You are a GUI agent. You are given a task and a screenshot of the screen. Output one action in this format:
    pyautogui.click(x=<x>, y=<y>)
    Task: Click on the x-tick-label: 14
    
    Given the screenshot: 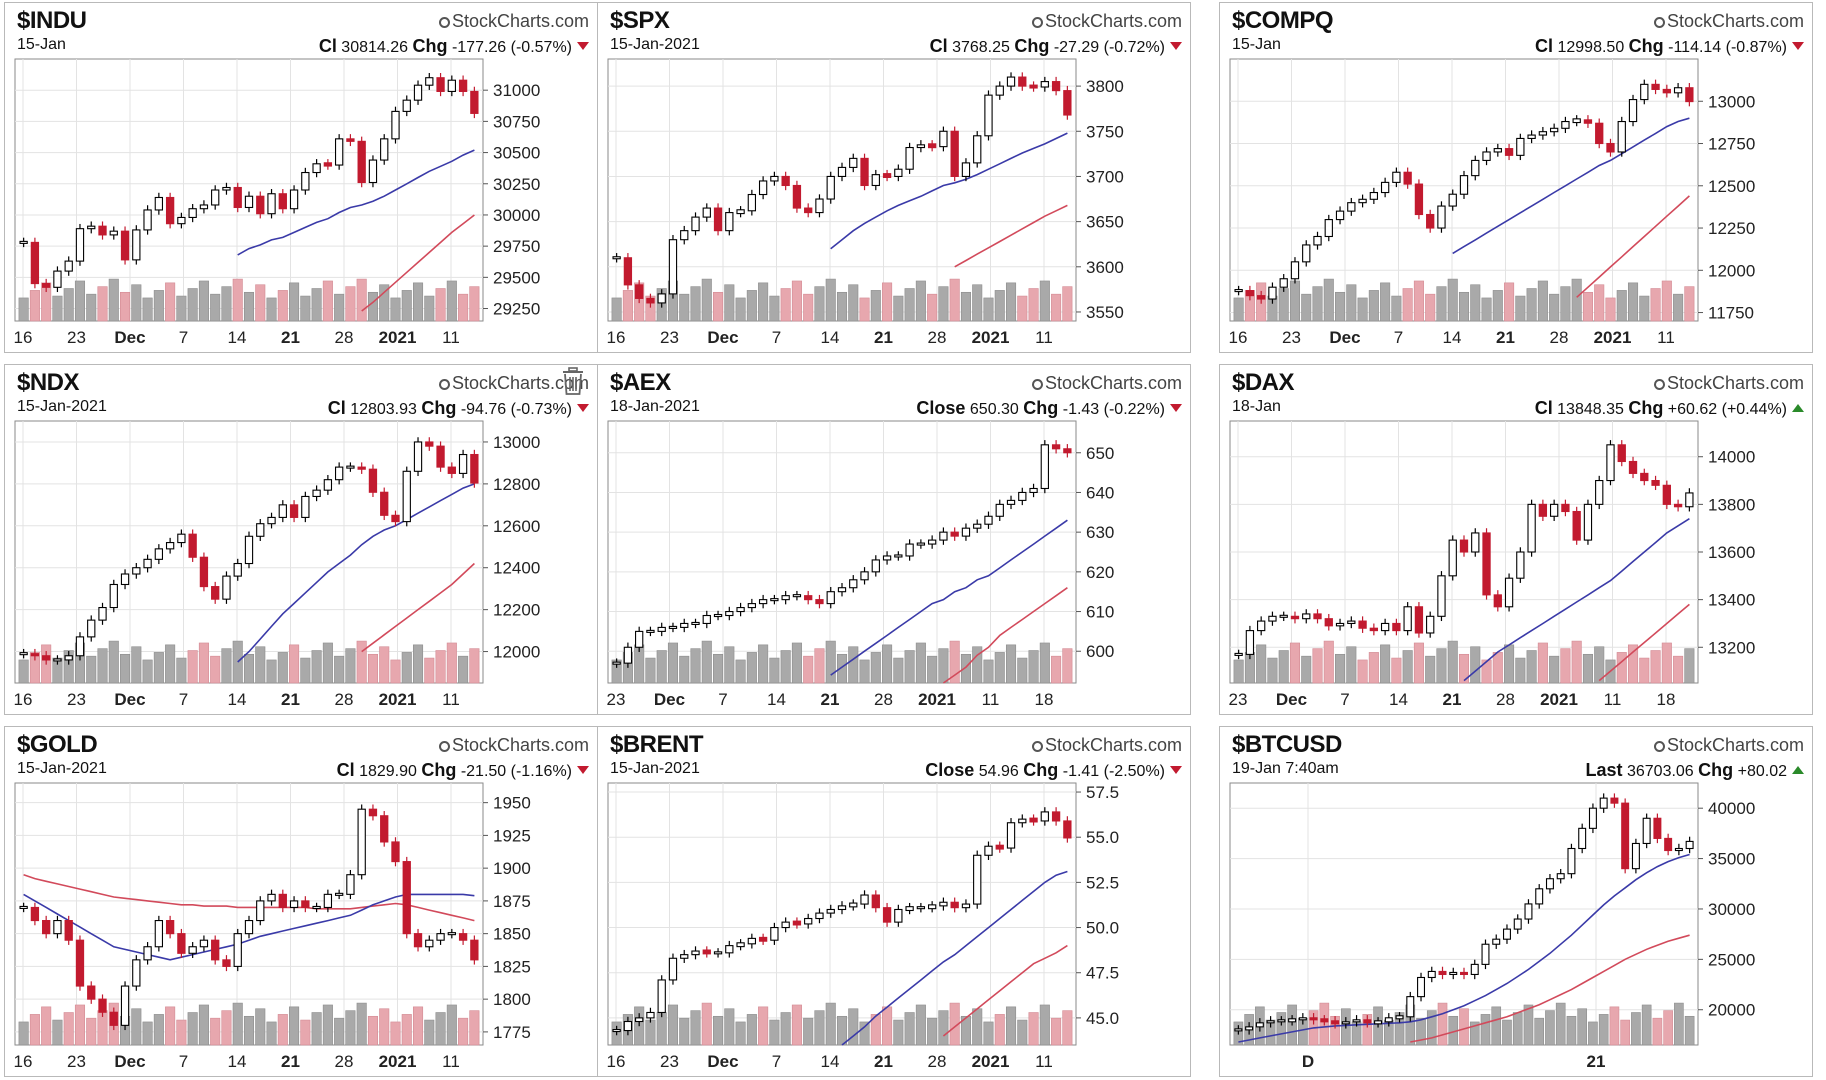 What is the action you would take?
    pyautogui.click(x=237, y=699)
    